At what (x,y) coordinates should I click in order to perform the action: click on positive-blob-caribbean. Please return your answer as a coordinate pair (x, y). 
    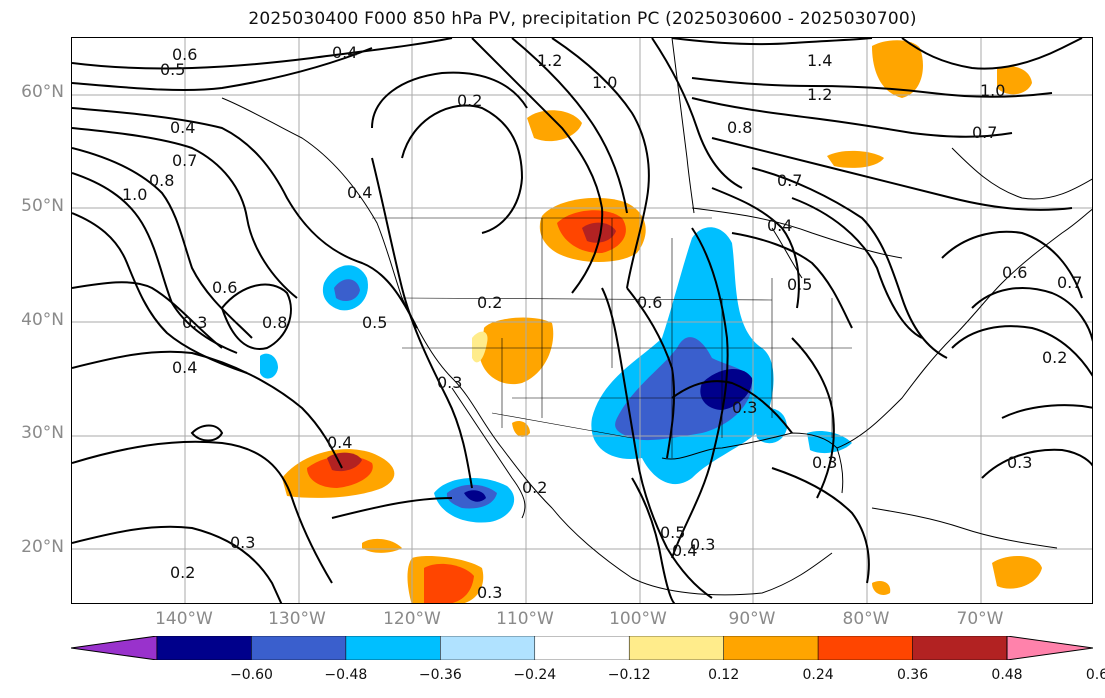
    Looking at the image, I should click on (1017, 572).